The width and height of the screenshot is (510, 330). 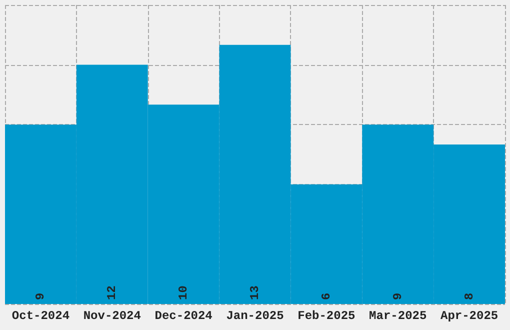 What do you see at coordinates (255, 316) in the screenshot?
I see `x-tick-label: Jan-2025` at bounding box center [255, 316].